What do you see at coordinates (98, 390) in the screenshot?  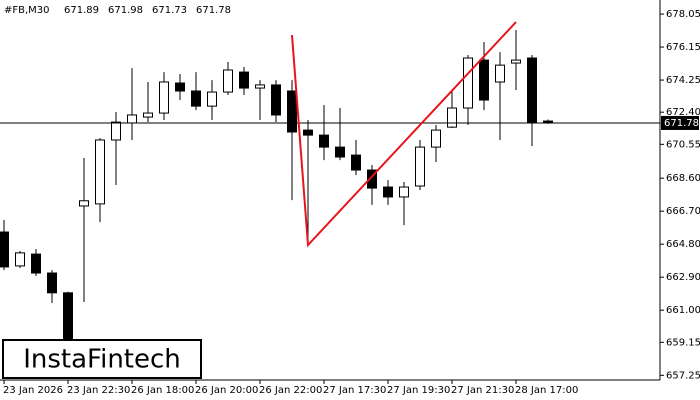 I see `x-tick-label: 23 Jan 22:30` at bounding box center [98, 390].